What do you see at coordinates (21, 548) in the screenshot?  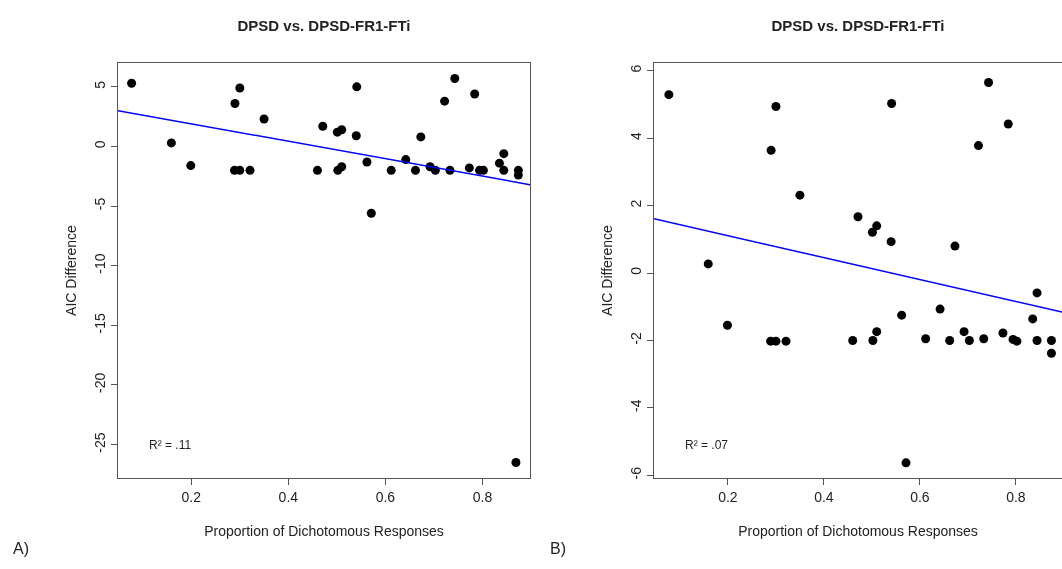 I see `text: A)` at bounding box center [21, 548].